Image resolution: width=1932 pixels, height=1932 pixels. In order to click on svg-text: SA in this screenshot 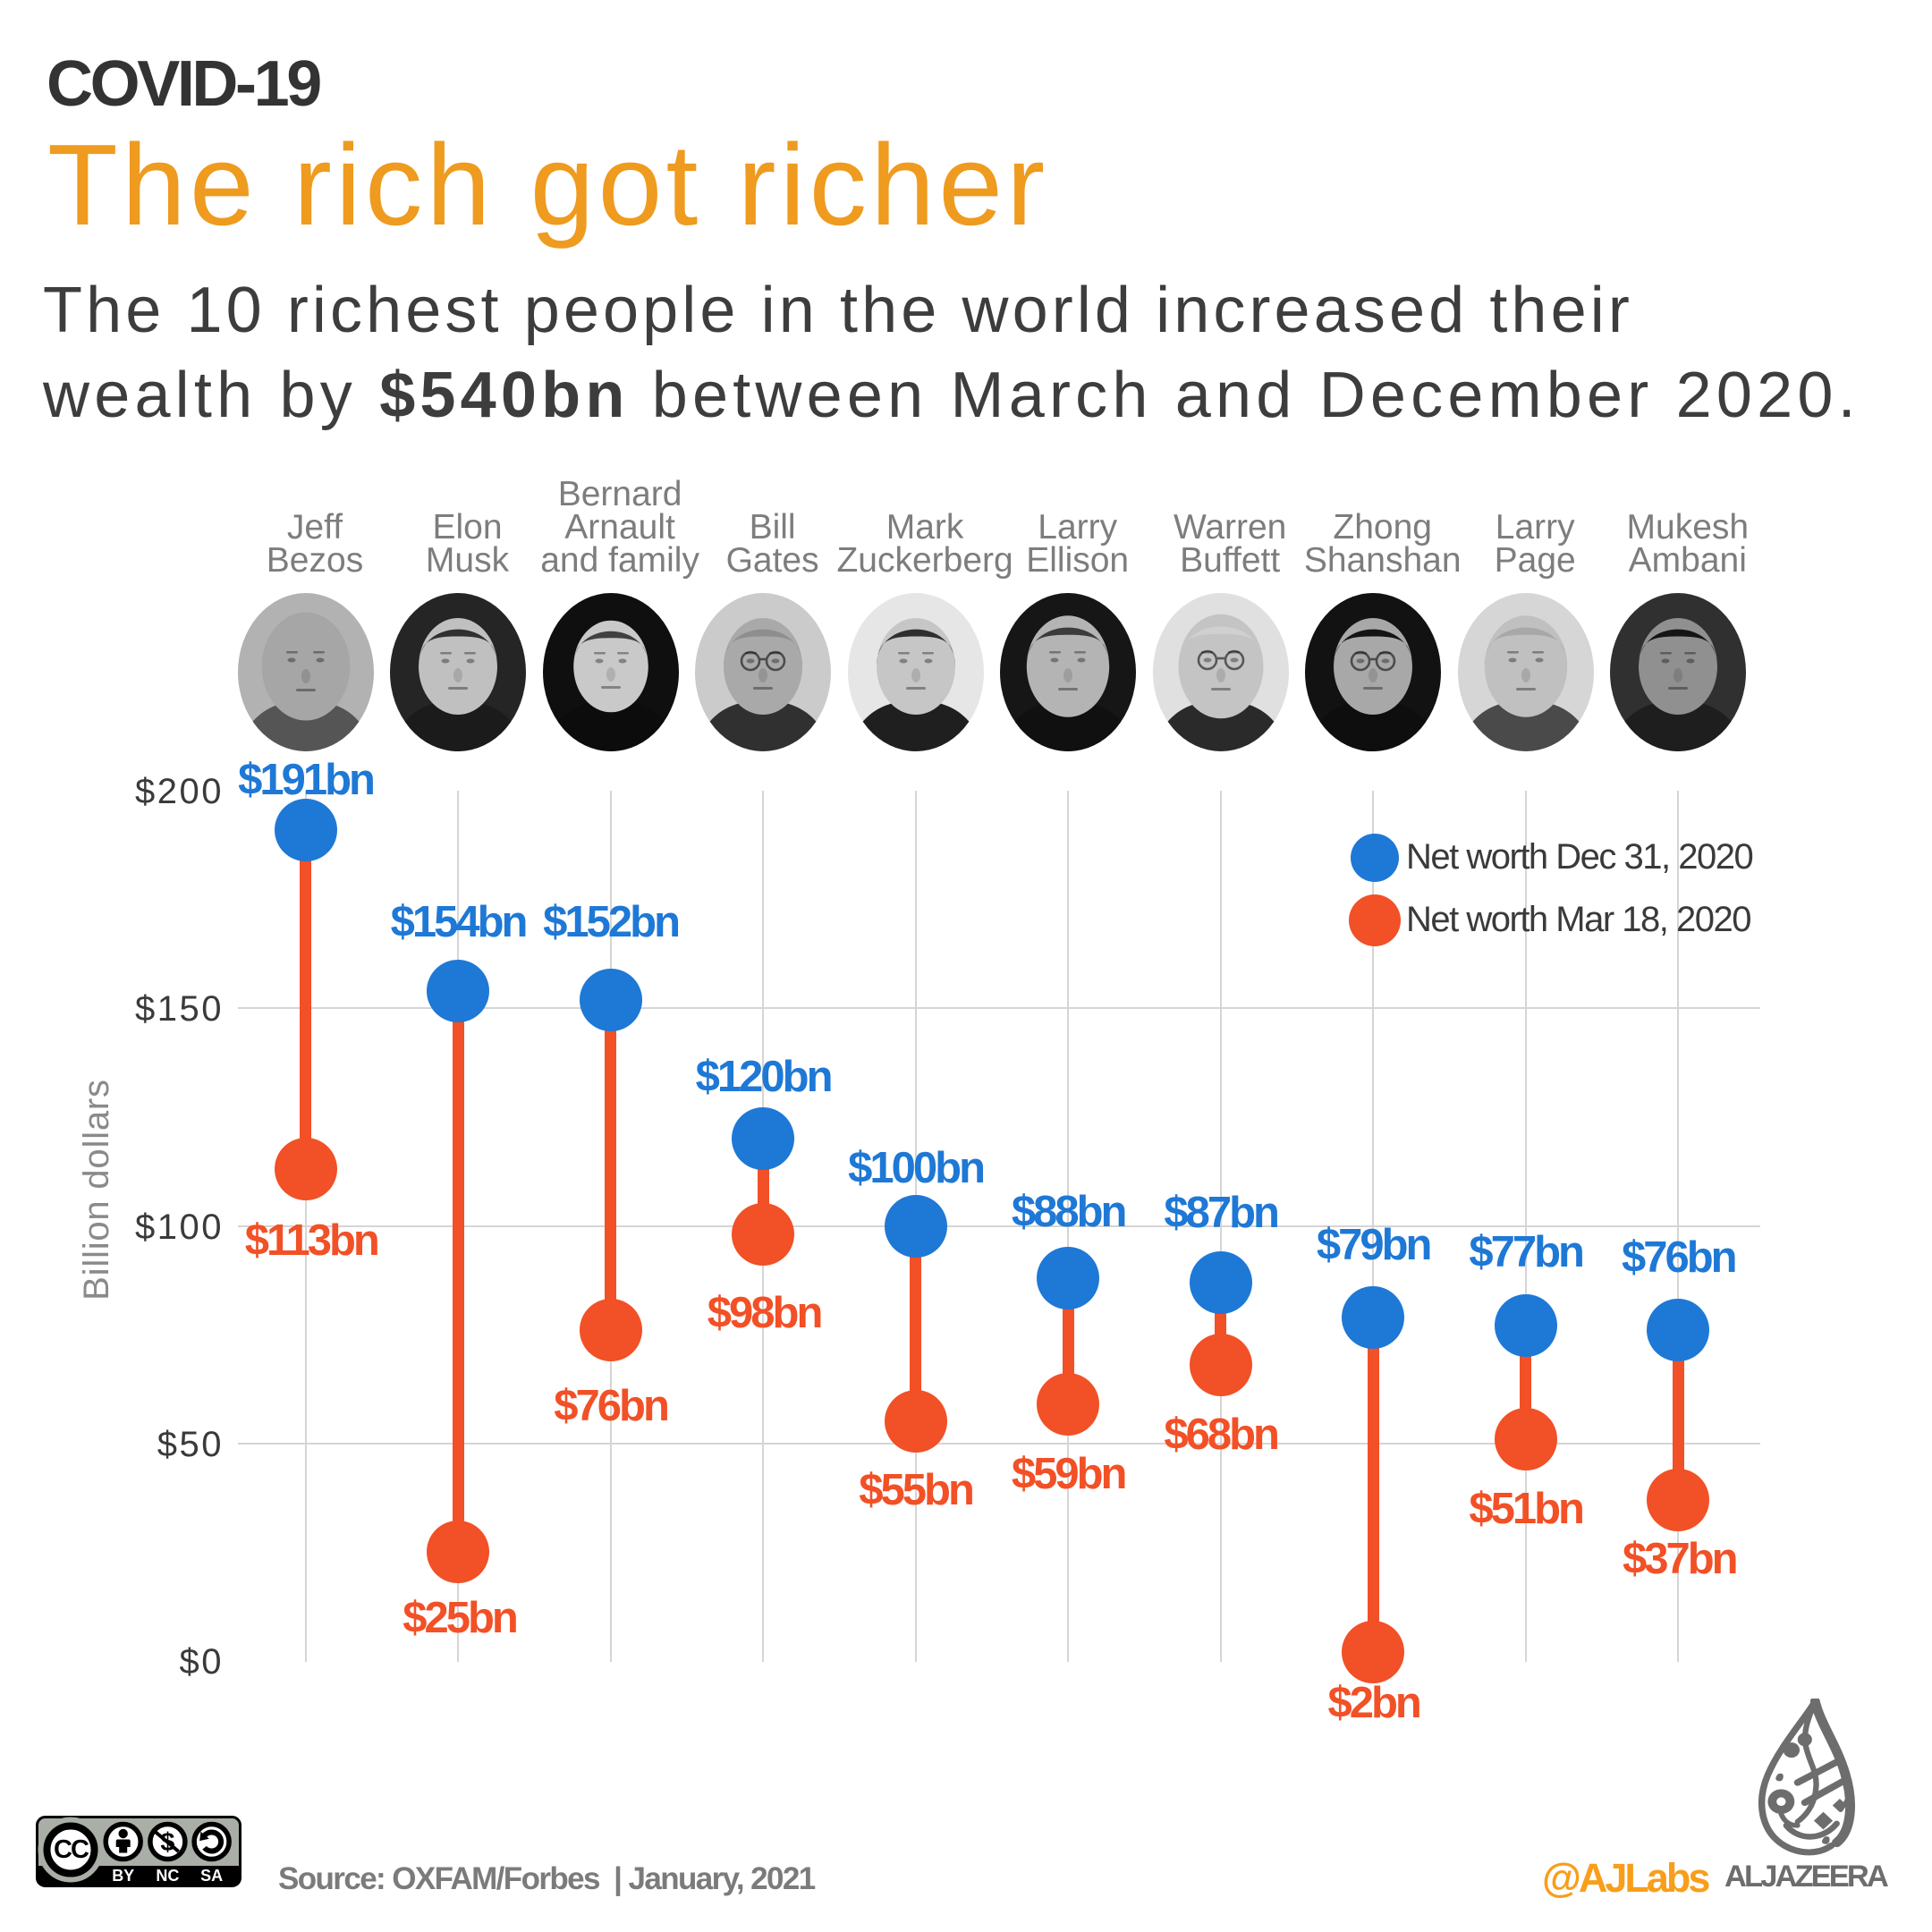, I will do `click(211, 1876)`.